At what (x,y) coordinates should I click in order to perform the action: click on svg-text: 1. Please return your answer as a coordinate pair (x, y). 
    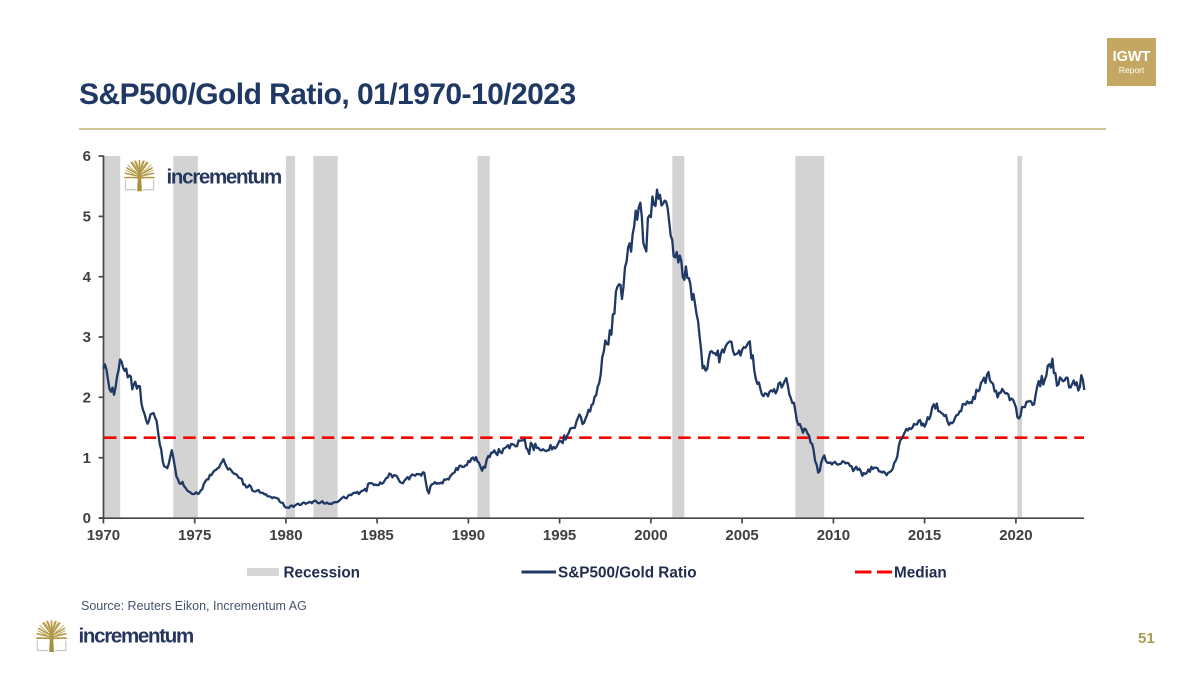
    Looking at the image, I should click on (87, 458).